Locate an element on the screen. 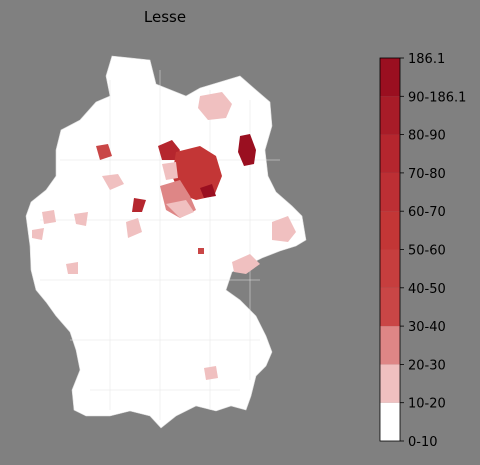  colorbar-tick-label: 80-90 is located at coordinates (427, 136).